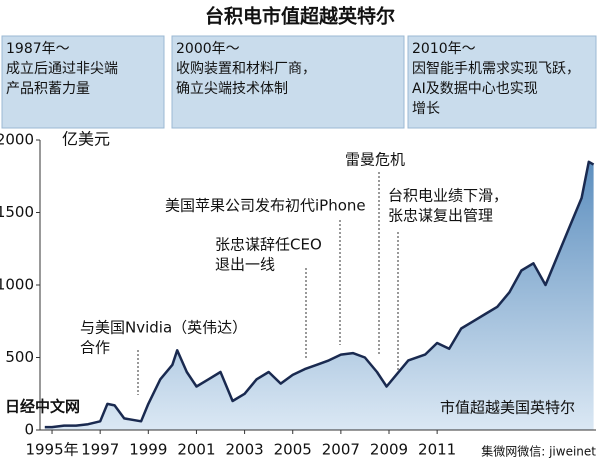 This screenshot has width=600, height=465. What do you see at coordinates (51, 450) in the screenshot?
I see `x-tick-label: 1995年` at bounding box center [51, 450].